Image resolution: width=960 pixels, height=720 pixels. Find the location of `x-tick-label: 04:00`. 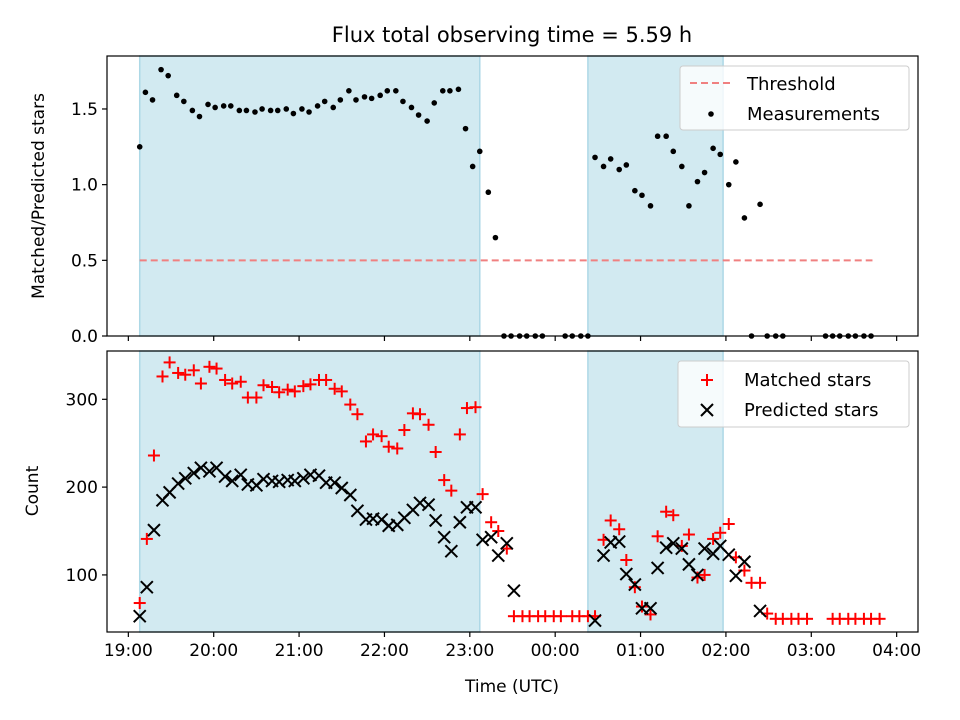

x-tick-label: 04:00 is located at coordinates (896, 651).